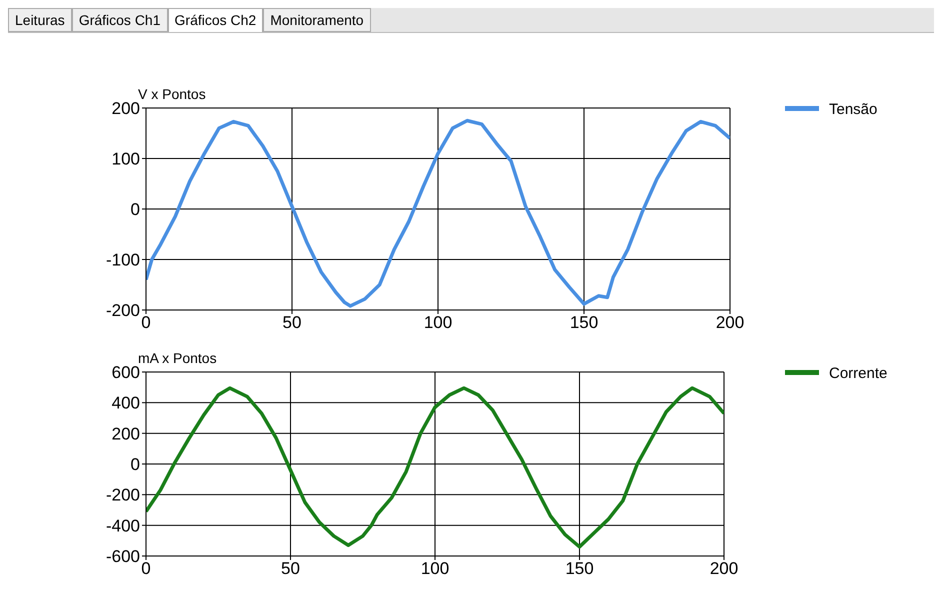 The height and width of the screenshot is (614, 942). What do you see at coordinates (858, 373) in the screenshot?
I see `legend-label: Corrente` at bounding box center [858, 373].